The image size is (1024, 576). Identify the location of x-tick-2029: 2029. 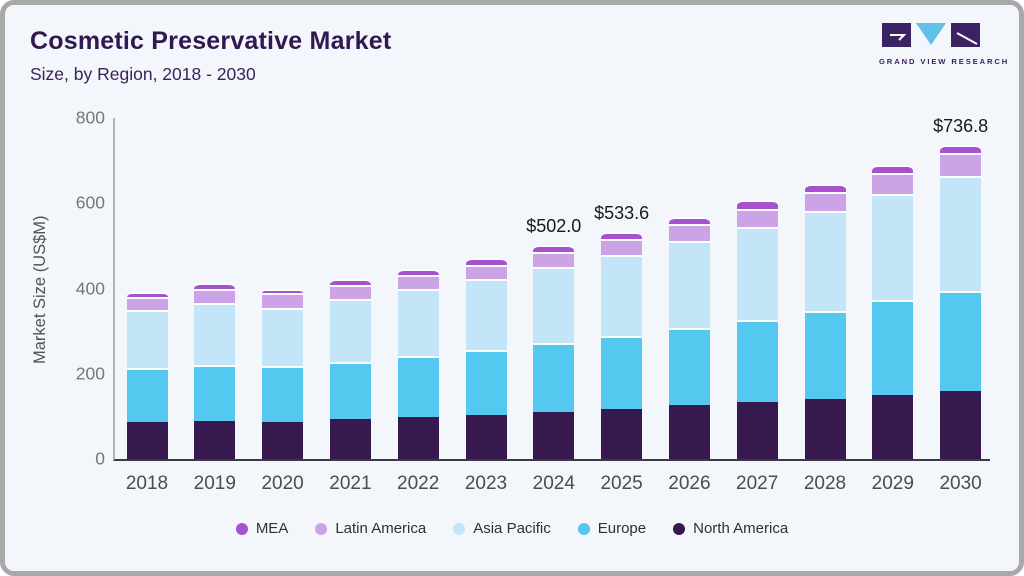
(892, 483).